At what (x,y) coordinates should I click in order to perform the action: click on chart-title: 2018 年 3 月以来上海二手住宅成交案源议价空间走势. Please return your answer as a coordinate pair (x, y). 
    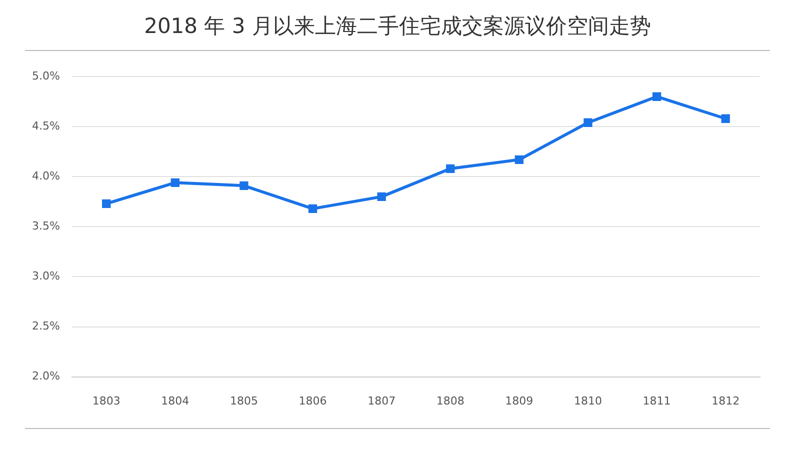
    Looking at the image, I should click on (397, 26).